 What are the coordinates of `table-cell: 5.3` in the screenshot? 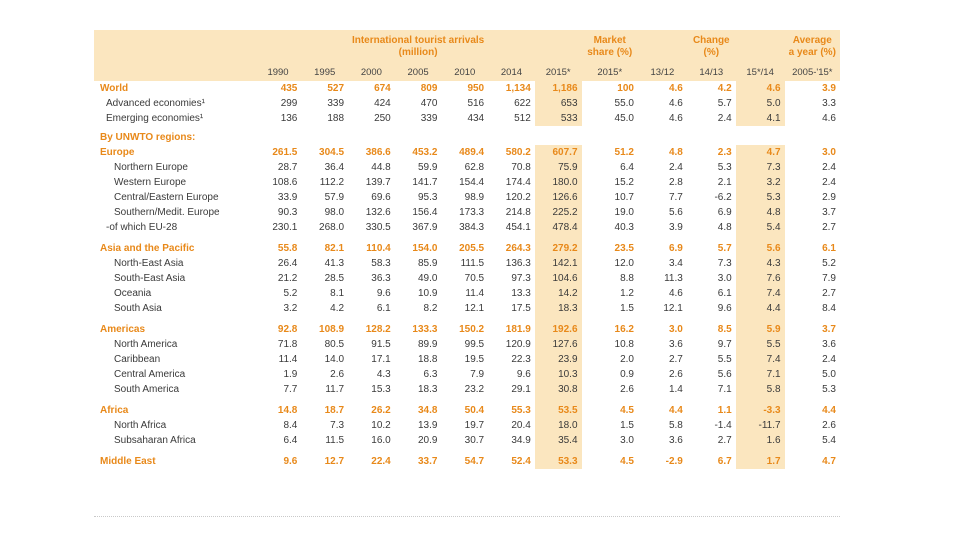 It's located at (724, 167).